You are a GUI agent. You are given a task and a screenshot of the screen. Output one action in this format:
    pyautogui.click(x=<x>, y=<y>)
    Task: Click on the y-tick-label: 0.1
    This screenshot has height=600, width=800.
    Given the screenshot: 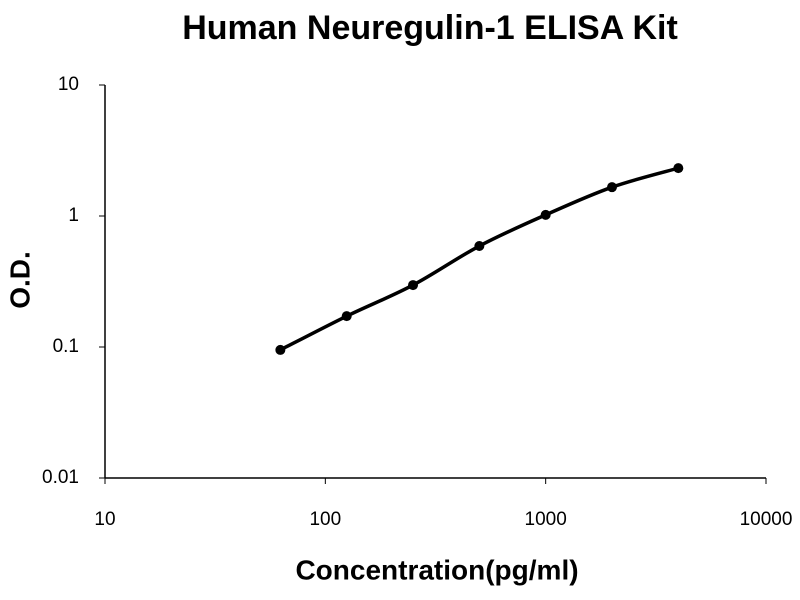 What is the action you would take?
    pyautogui.click(x=66, y=346)
    